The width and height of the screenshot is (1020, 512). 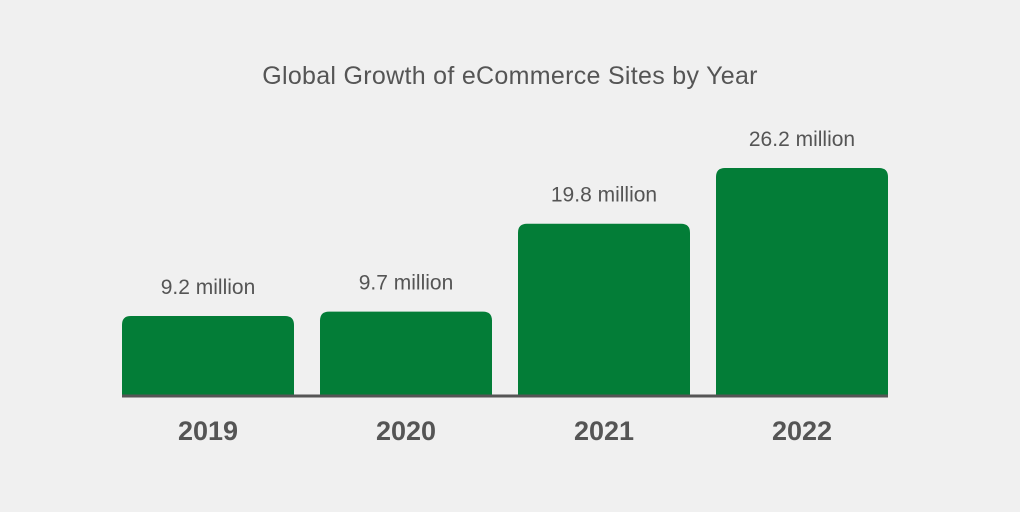 I want to click on data-label-2019: 9.2 million, so click(x=208, y=287).